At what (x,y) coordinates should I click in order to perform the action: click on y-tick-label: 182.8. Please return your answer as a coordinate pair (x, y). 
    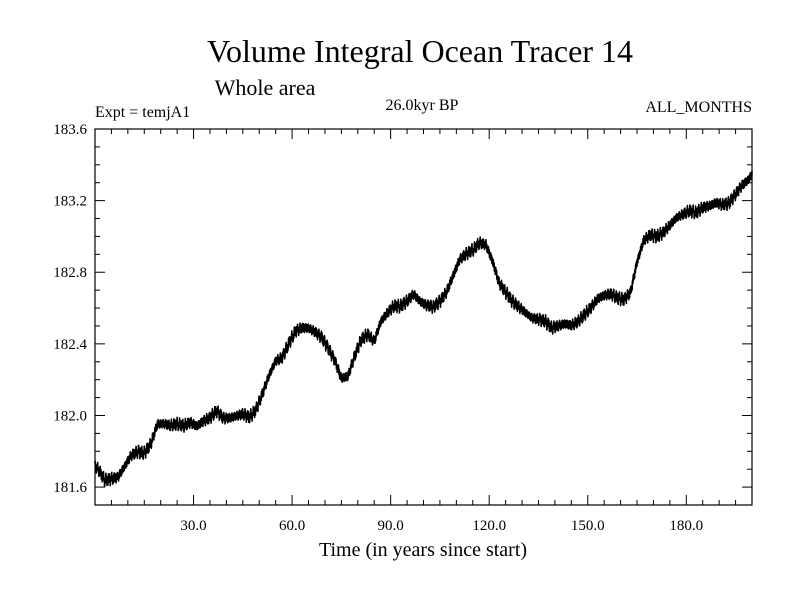
    Looking at the image, I should click on (70, 273).